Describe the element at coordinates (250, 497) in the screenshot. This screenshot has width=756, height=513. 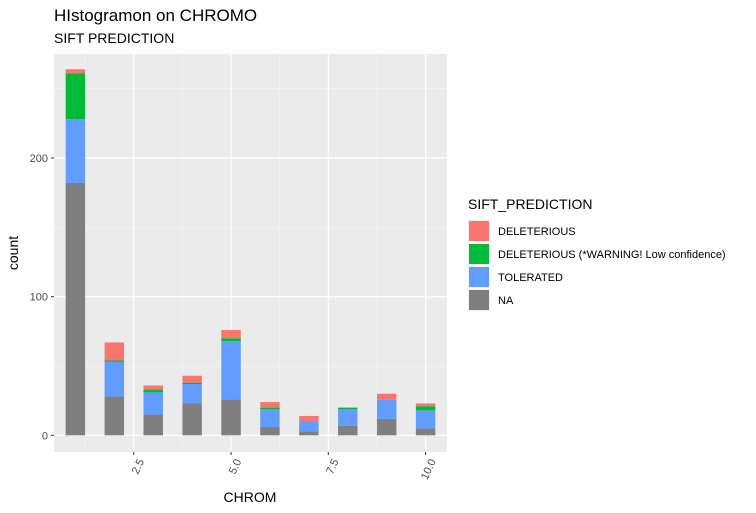
I see `x-axis-title: CHROM` at that location.